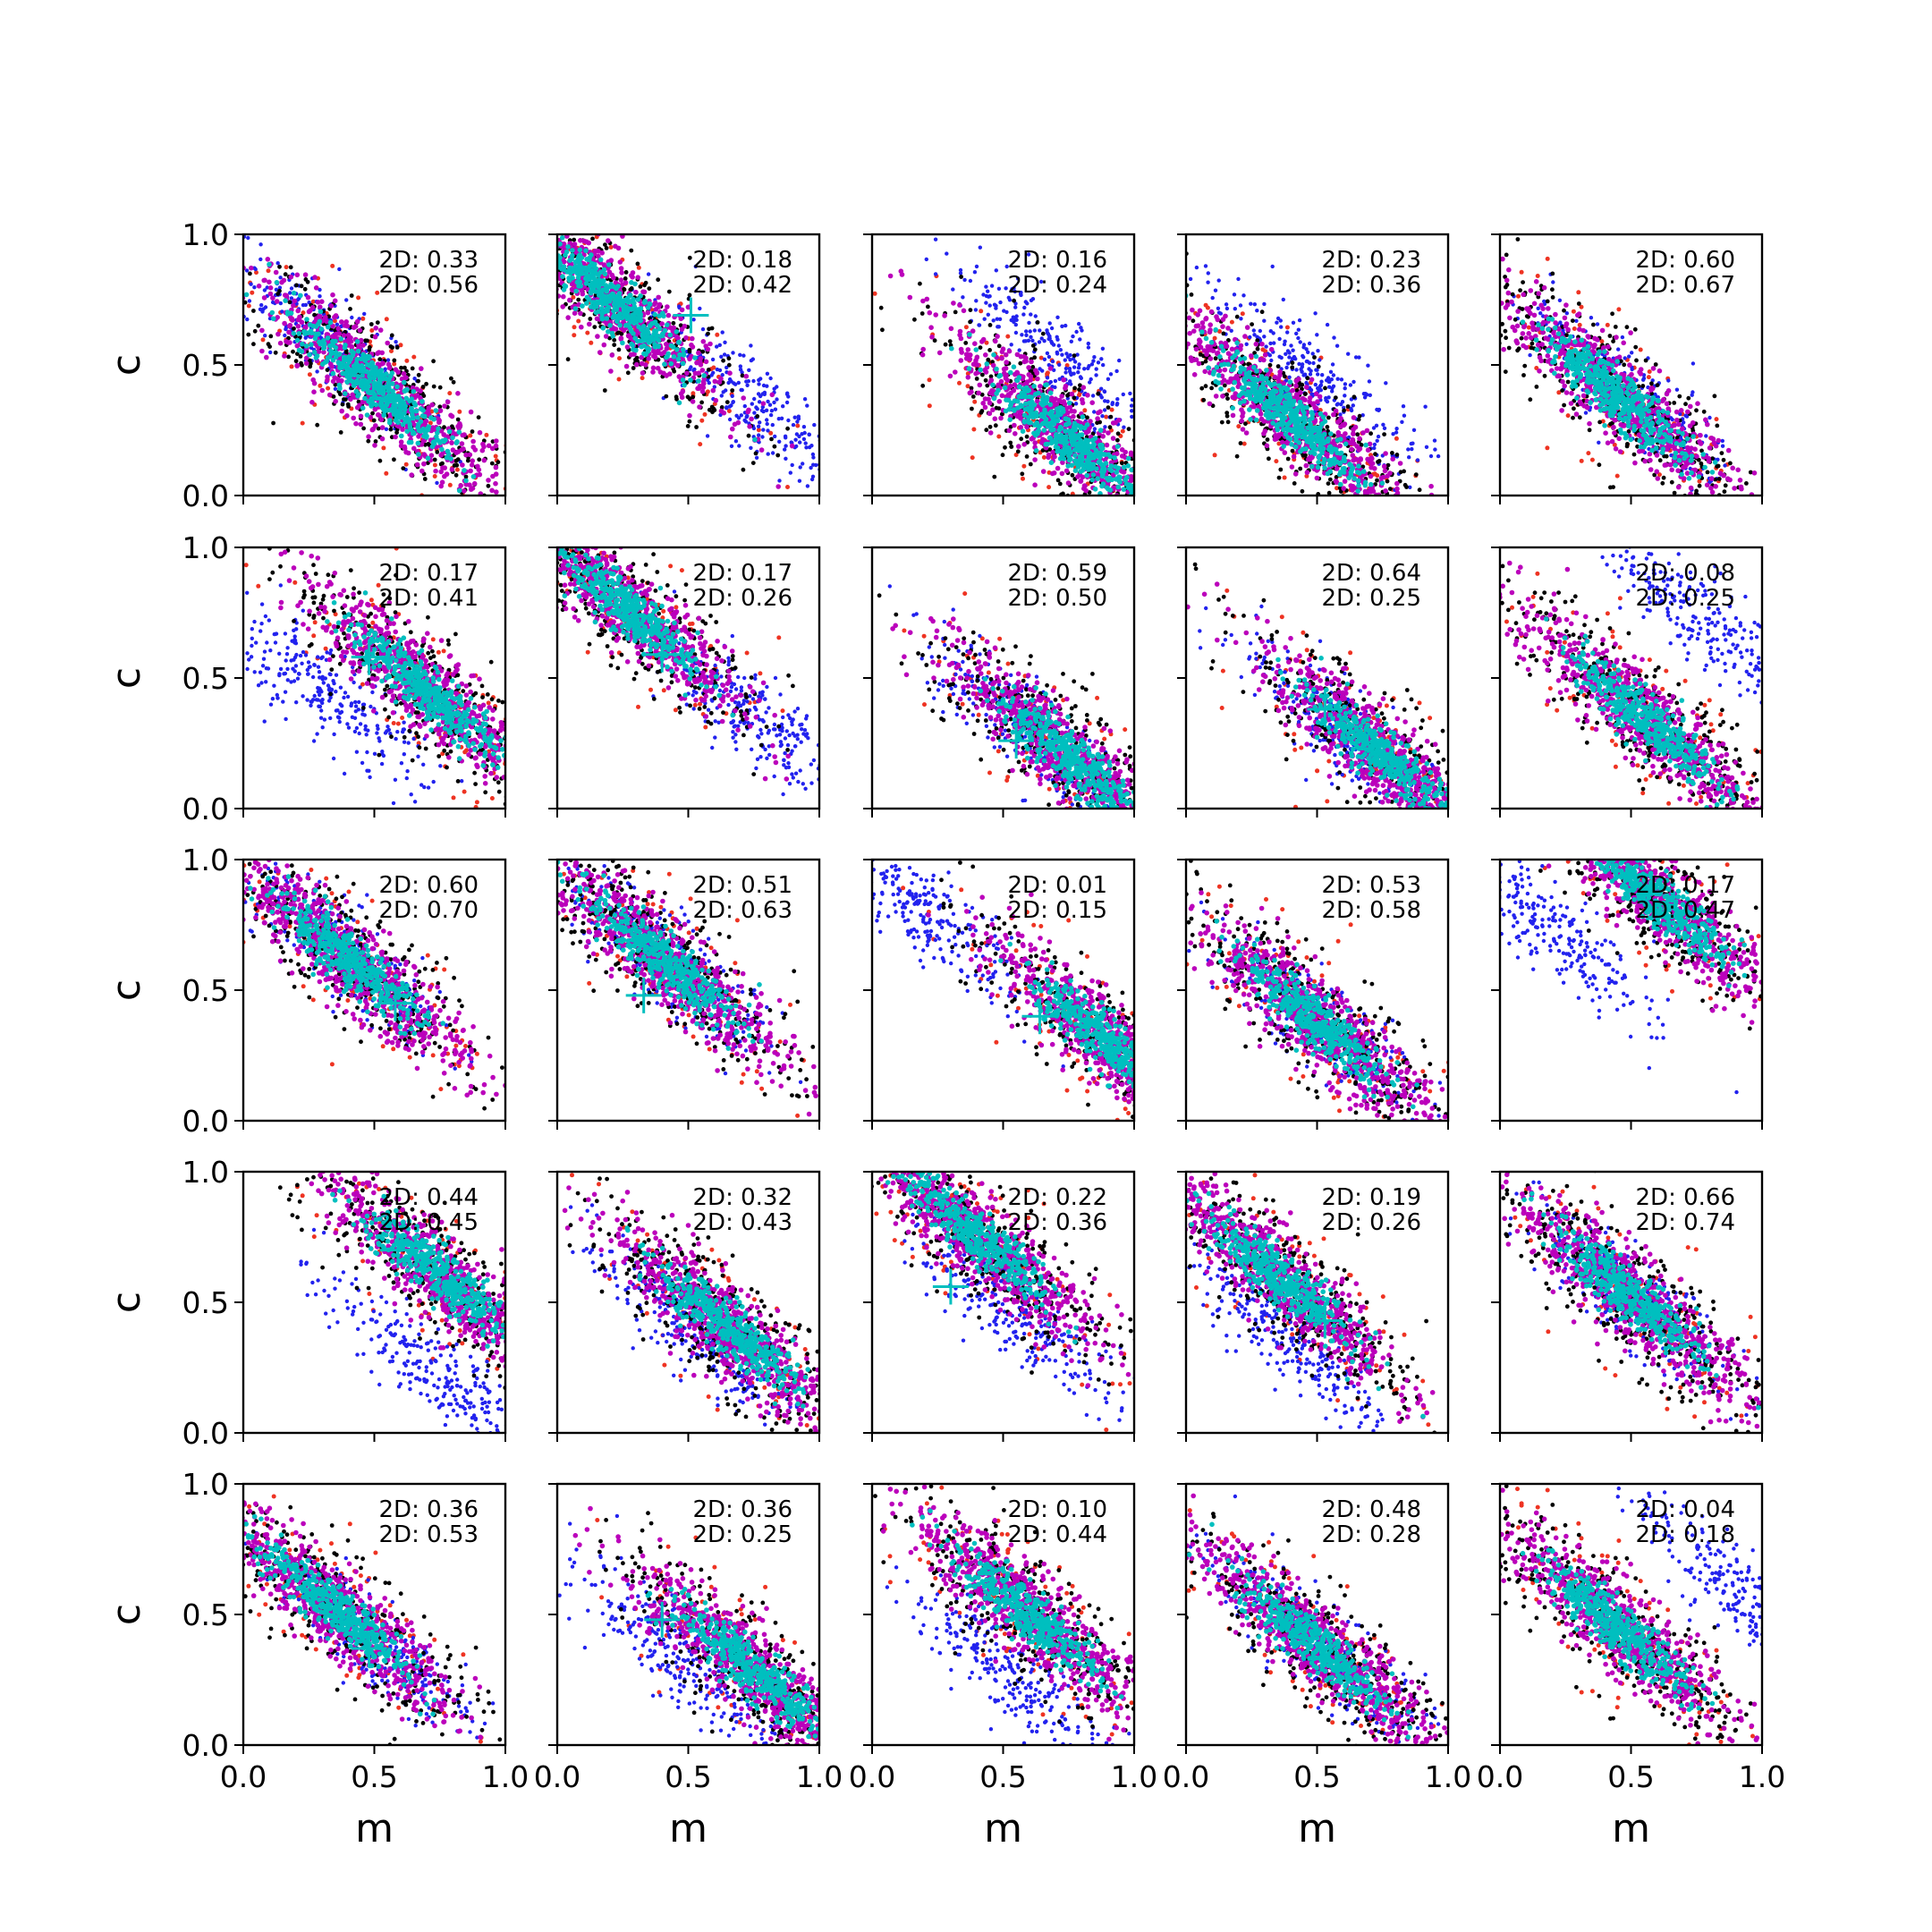 This screenshot has width=1932, height=1932. I want to click on stat-label-b: 2D: 0.67, so click(1685, 285).